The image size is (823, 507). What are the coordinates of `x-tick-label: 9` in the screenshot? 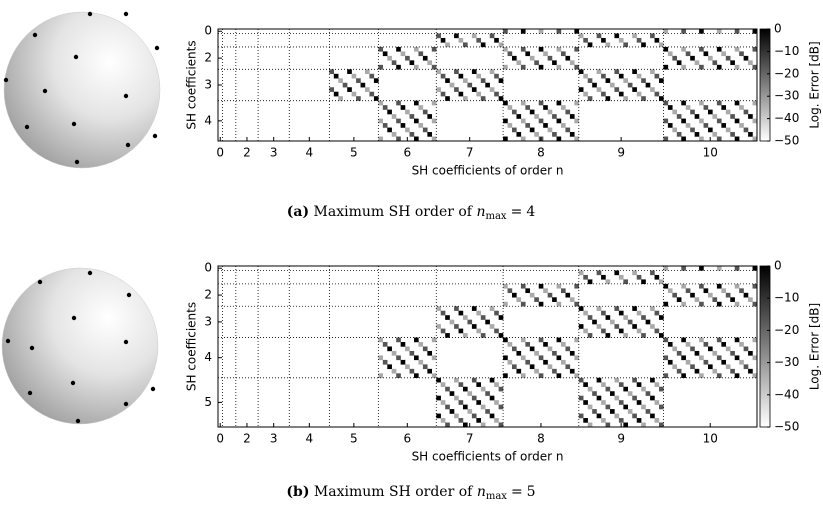 It's located at (621, 153).